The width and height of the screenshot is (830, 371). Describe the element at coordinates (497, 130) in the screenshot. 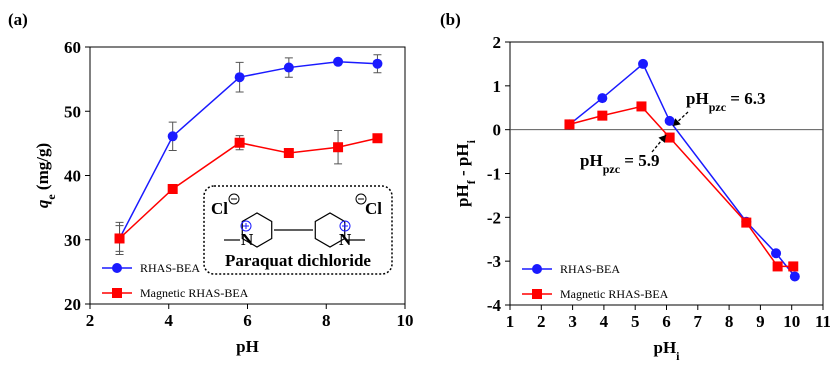

I see `y-tick-label: 0` at that location.